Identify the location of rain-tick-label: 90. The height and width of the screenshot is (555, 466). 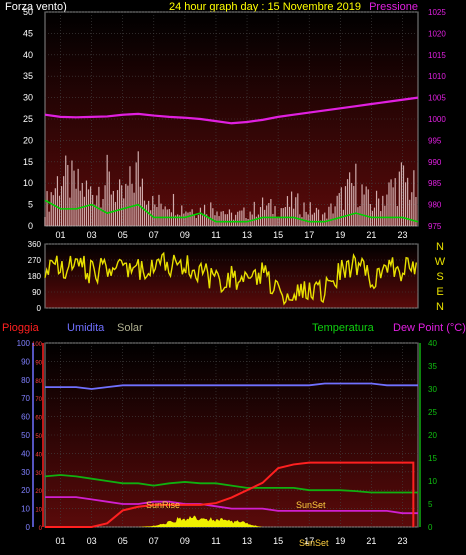
(38, 363).